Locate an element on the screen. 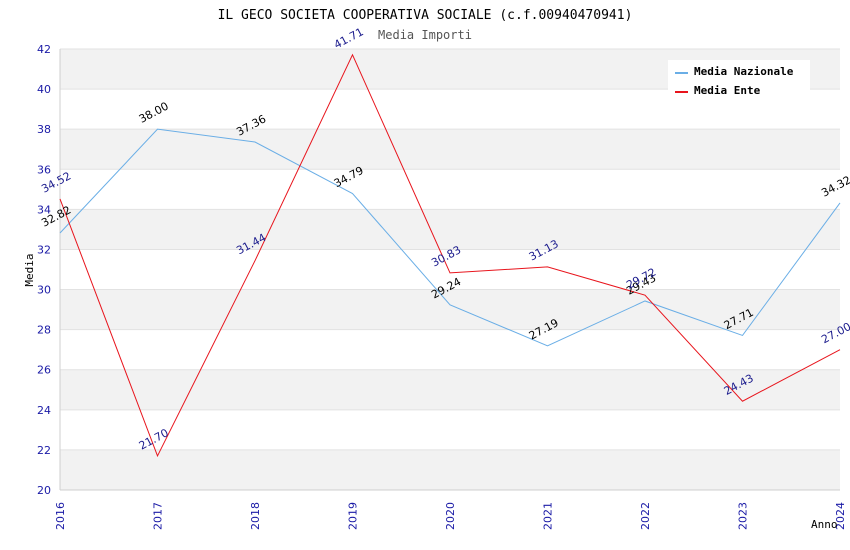 Image resolution: width=850 pixels, height=550 pixels. x-tick-label: 2017 is located at coordinates (158, 516).